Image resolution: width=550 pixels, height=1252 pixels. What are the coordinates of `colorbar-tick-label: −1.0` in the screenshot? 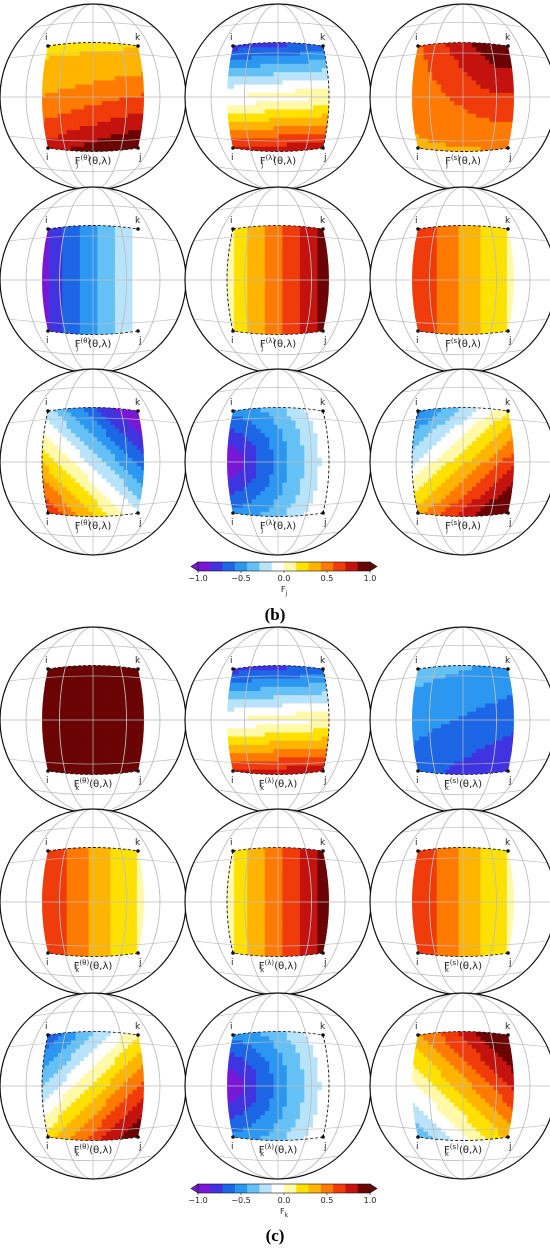 It's located at (197, 578).